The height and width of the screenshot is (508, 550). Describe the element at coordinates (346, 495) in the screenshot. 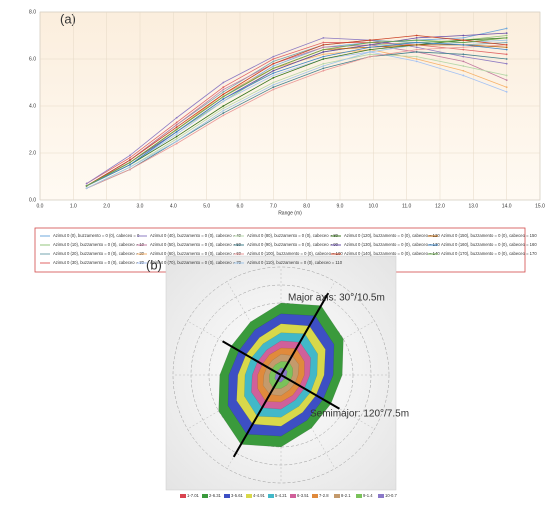

I see `legend-label: 8-2.1` at that location.